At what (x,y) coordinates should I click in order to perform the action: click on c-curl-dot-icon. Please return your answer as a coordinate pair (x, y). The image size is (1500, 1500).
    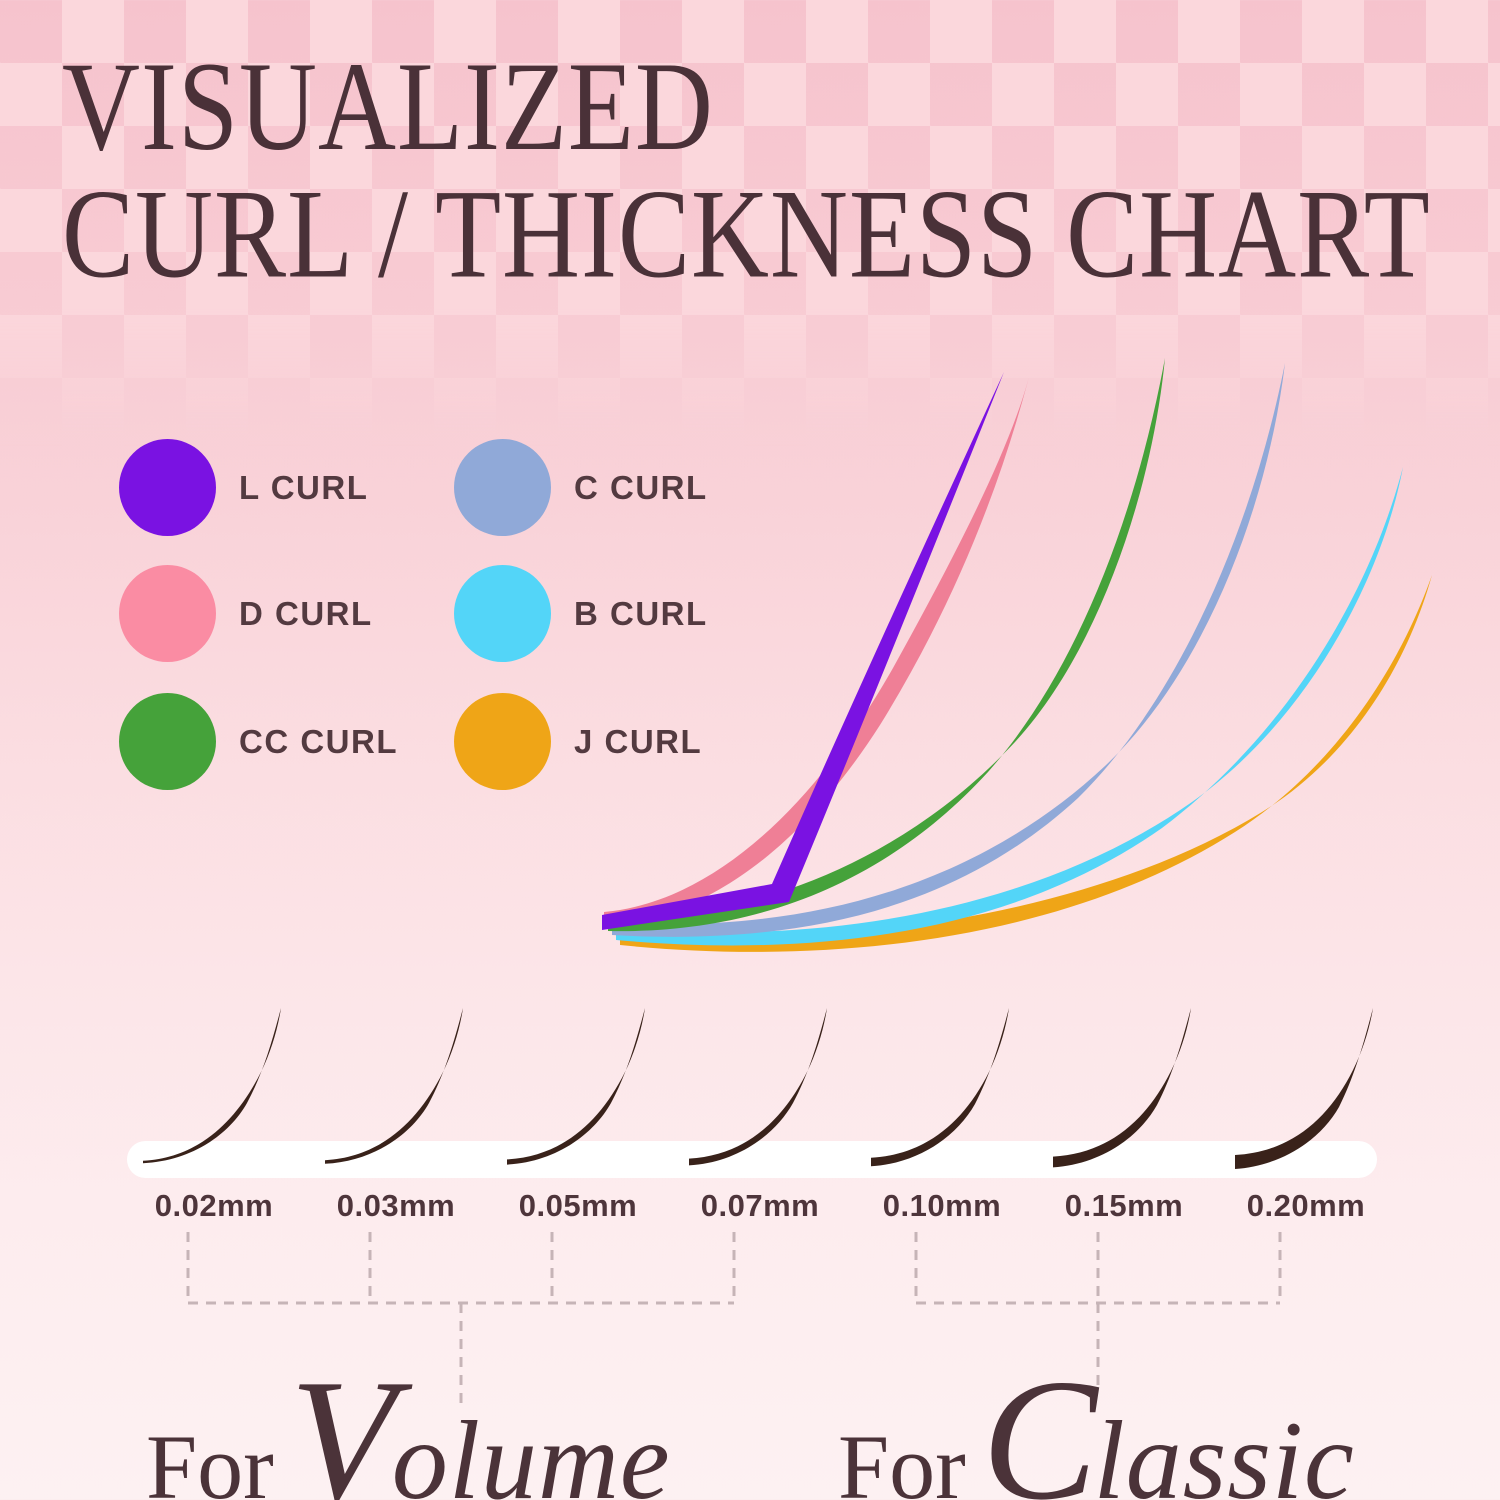
    Looking at the image, I should click on (502, 487).